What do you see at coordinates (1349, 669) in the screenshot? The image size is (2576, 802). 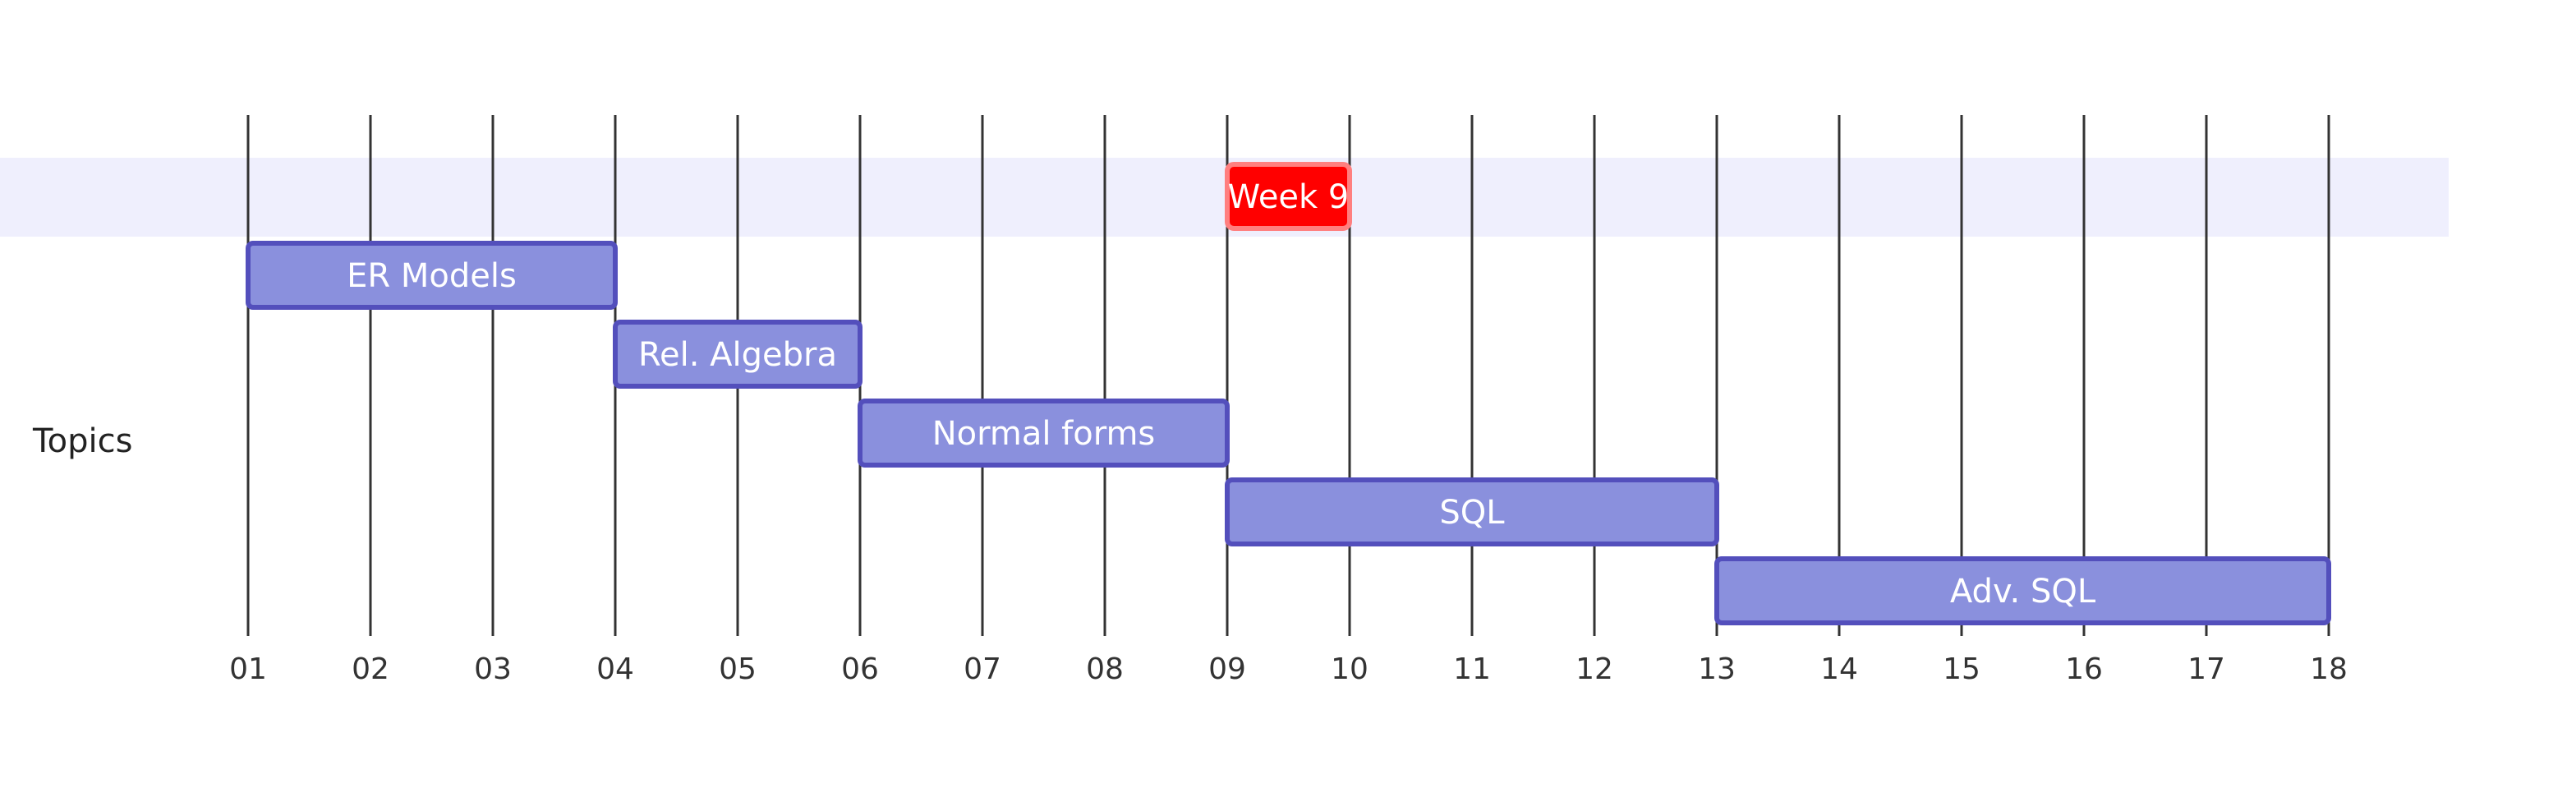 I see `x-tick-label: 10` at bounding box center [1349, 669].